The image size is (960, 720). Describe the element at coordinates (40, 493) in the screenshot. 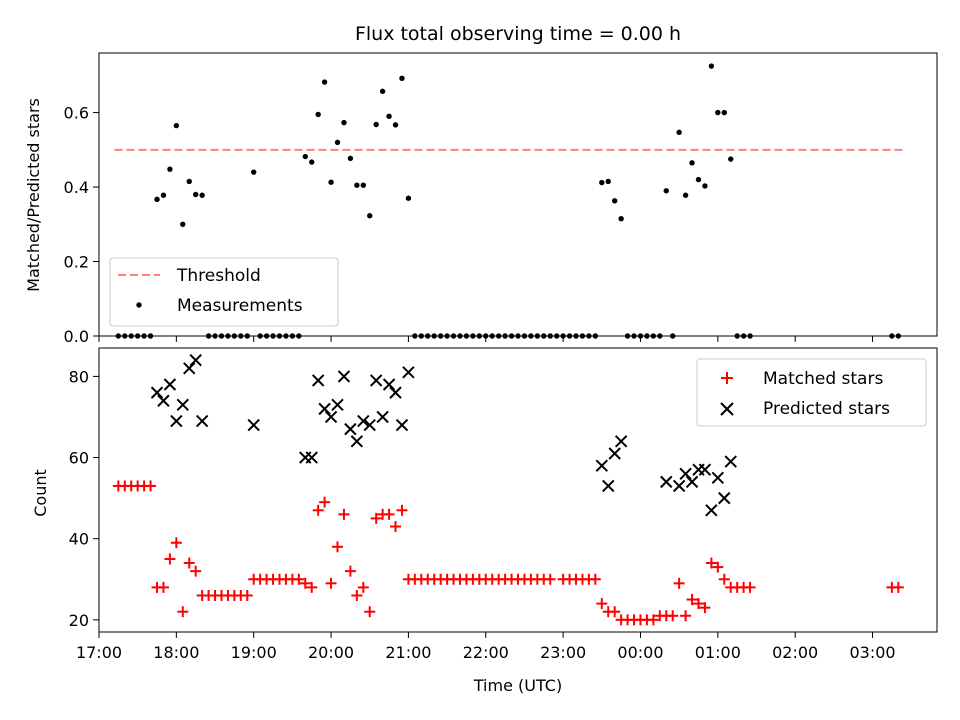

I see `bottom-y-axis-label: Count` at that location.